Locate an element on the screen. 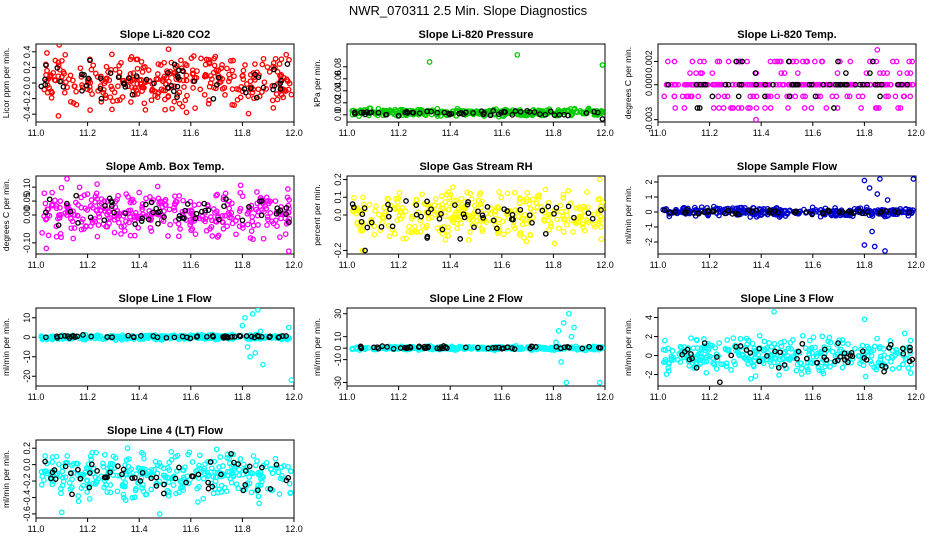 Image resolution: width=936 pixels, height=540 pixels. y-tick-label: 0.0 is located at coordinates (338, 215).